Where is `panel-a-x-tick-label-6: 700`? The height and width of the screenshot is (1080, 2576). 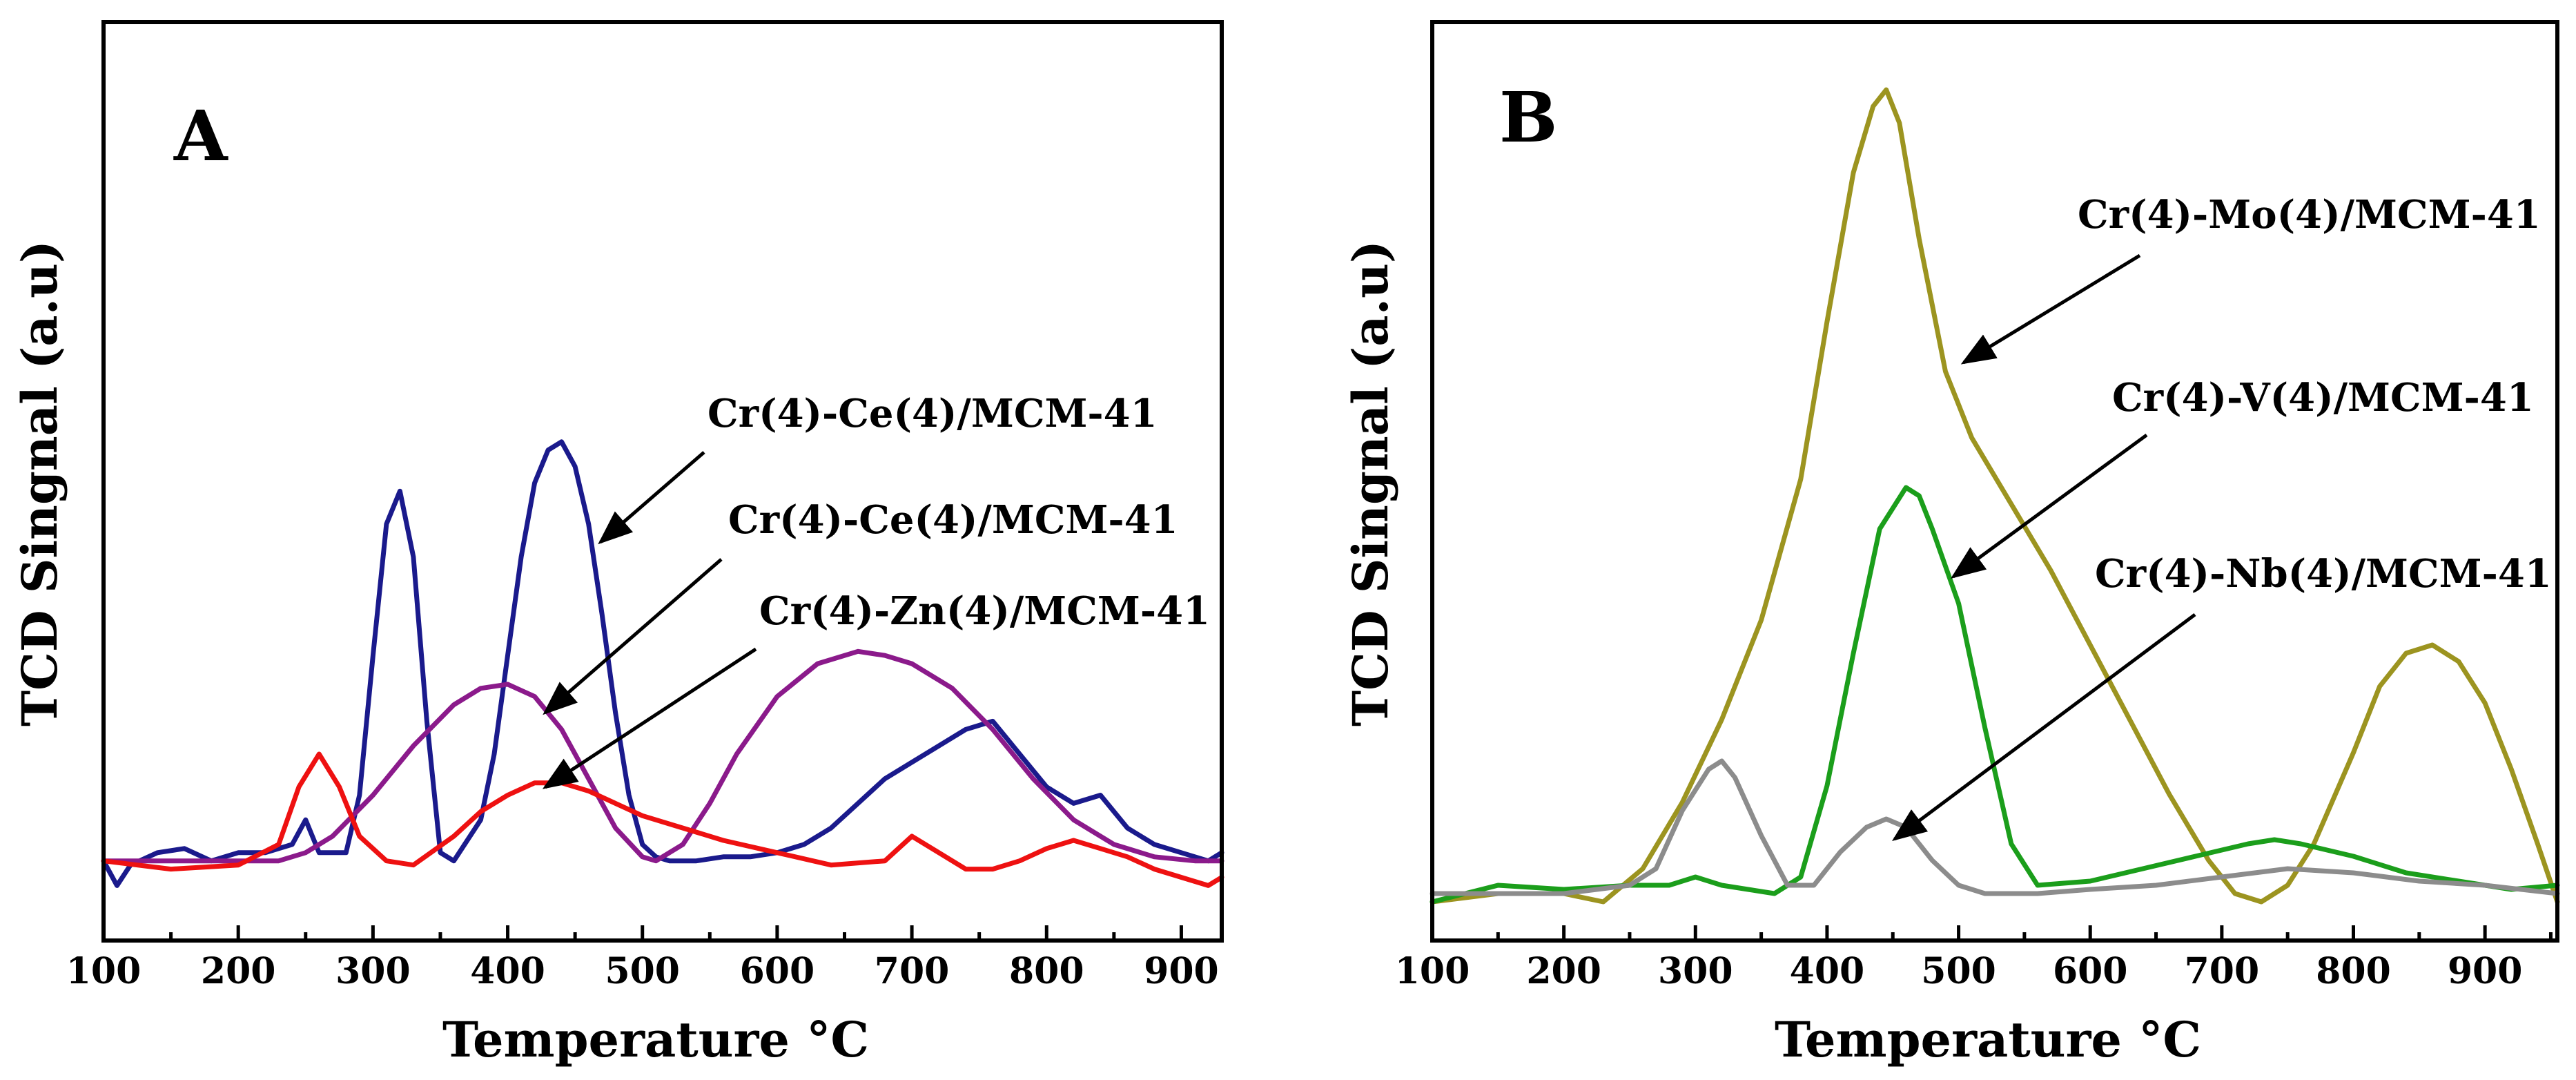 panel-a-x-tick-label-6: 700 is located at coordinates (912, 971).